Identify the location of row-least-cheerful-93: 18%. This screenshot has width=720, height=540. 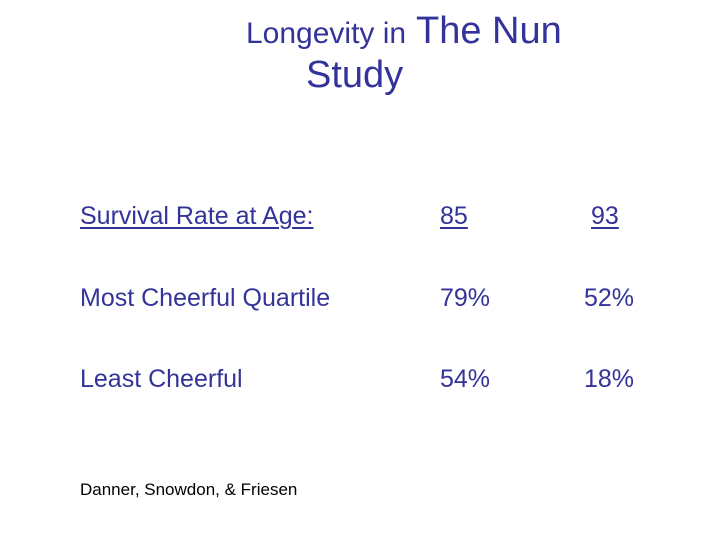
(609, 379).